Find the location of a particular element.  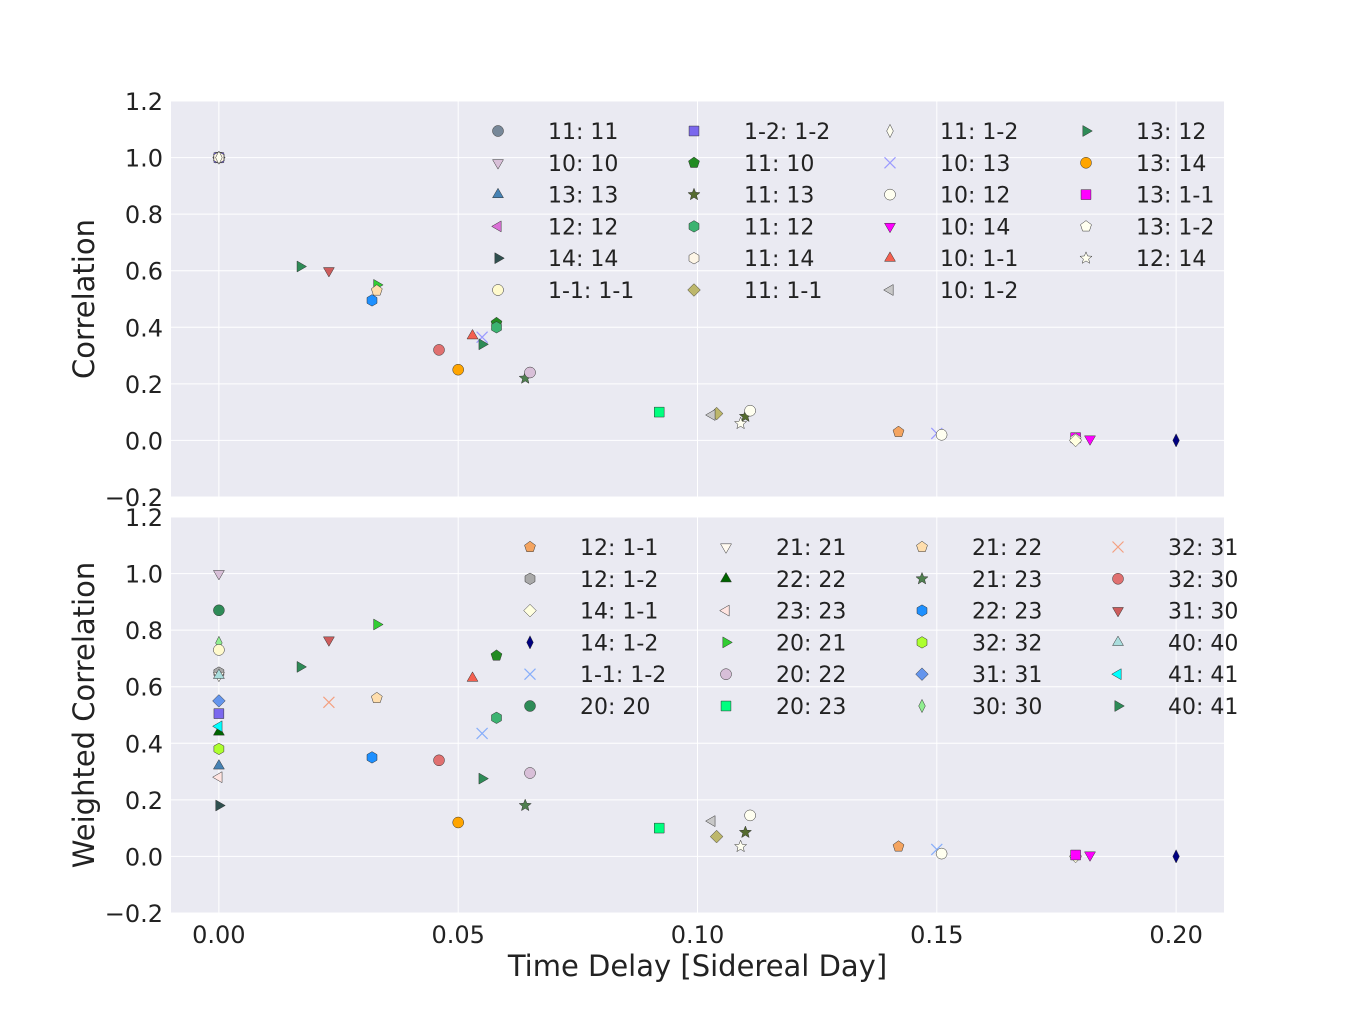

legend-label-14-1-1: 14: 1-1 is located at coordinates (619, 612).